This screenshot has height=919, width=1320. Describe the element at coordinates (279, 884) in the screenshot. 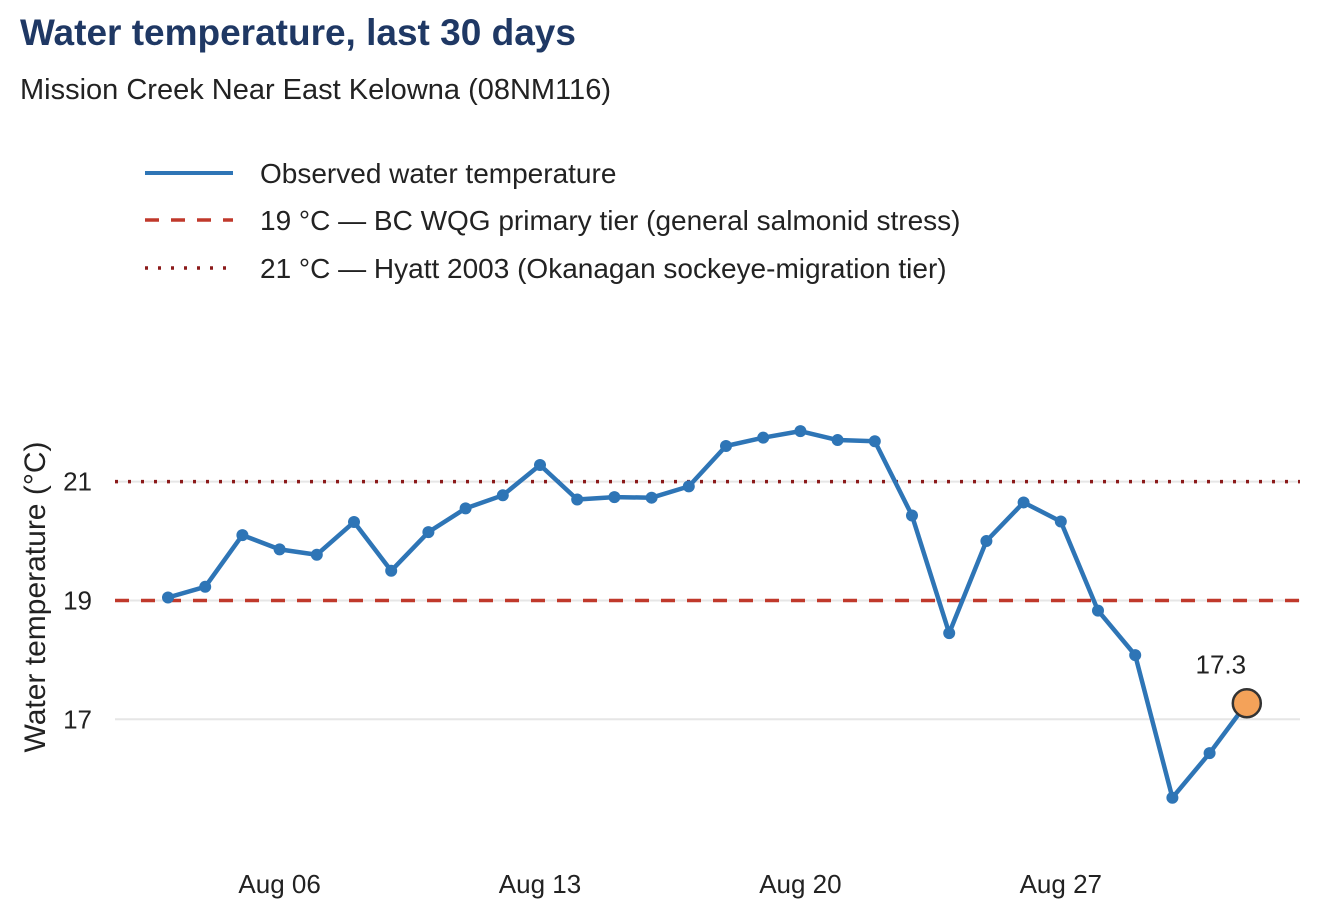

I see `x-tick-label: Aug 06` at that location.